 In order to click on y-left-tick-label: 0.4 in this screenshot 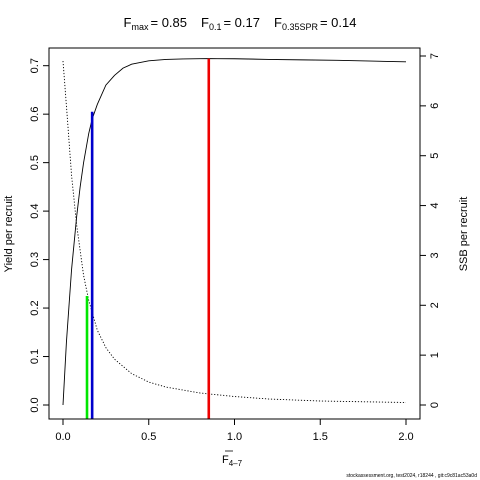, I will do `click(35, 210)`.